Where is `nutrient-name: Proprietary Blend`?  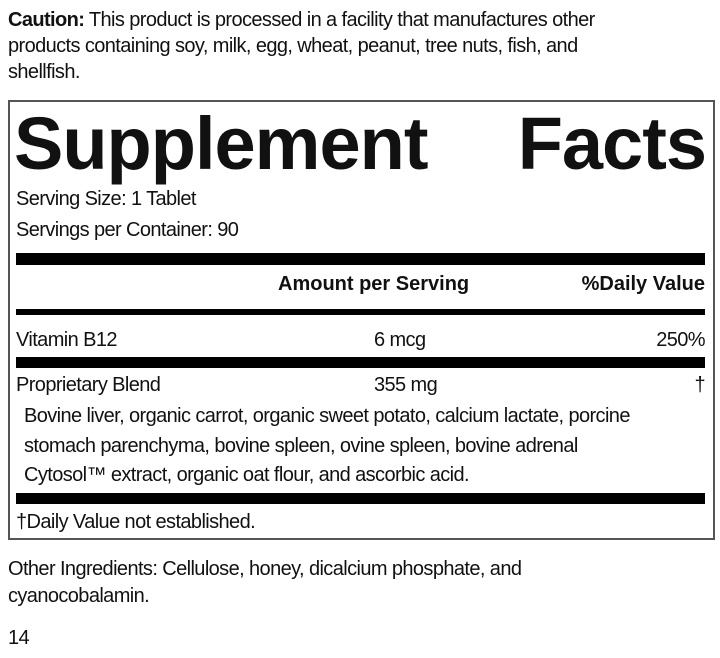 nutrient-name: Proprietary Blend is located at coordinates (88, 385).